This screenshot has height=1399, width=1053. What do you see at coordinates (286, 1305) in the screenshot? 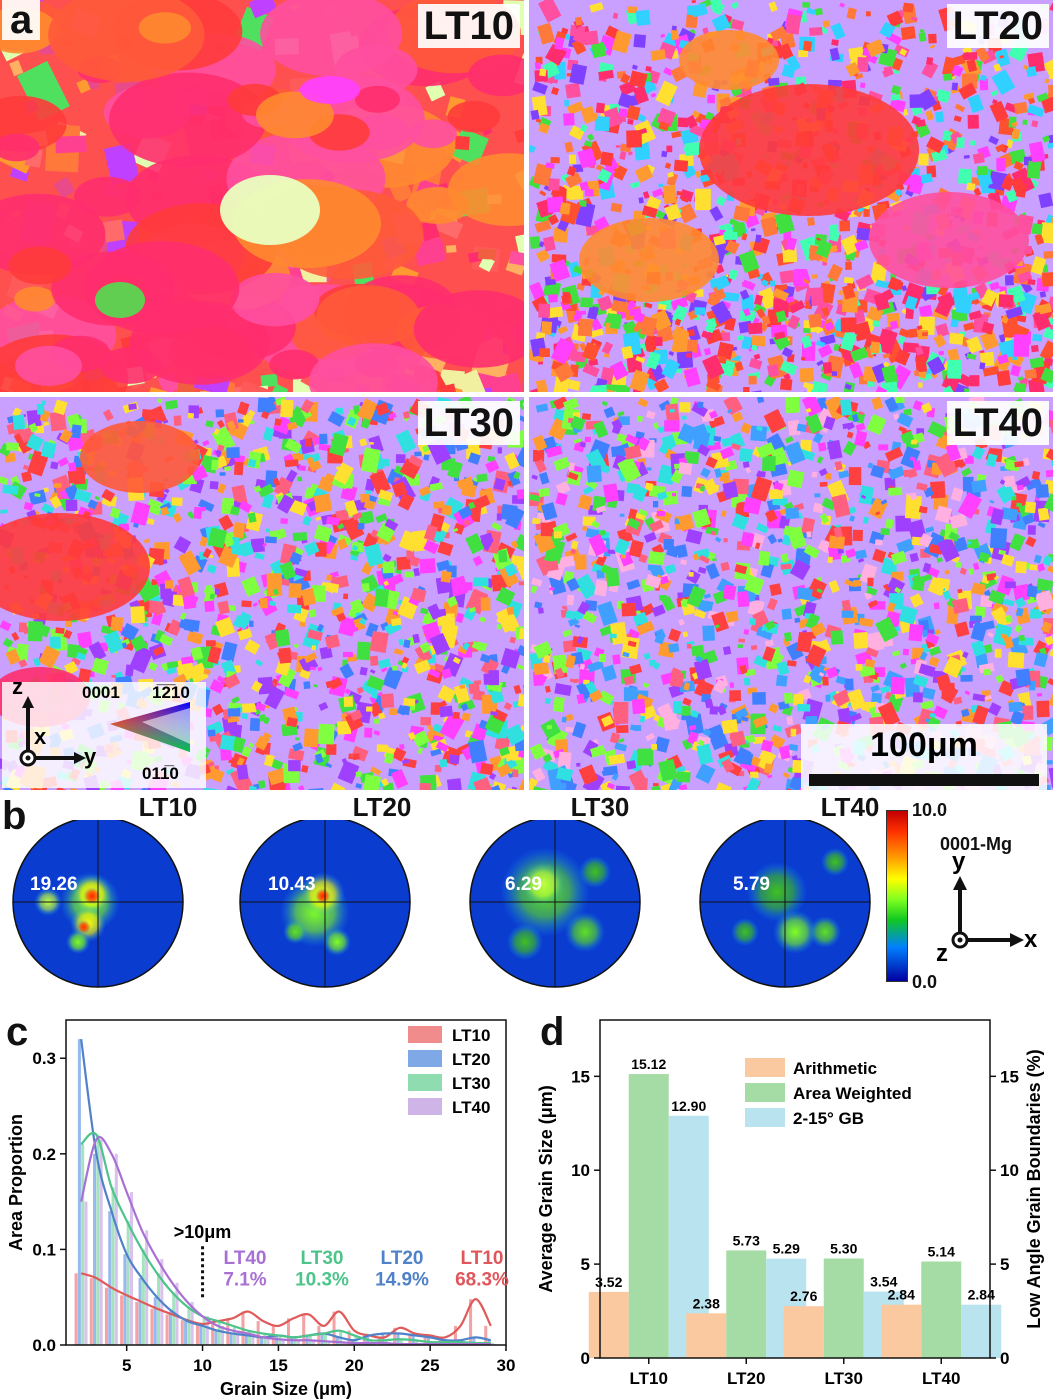
I see `curve-lt10` at bounding box center [286, 1305].